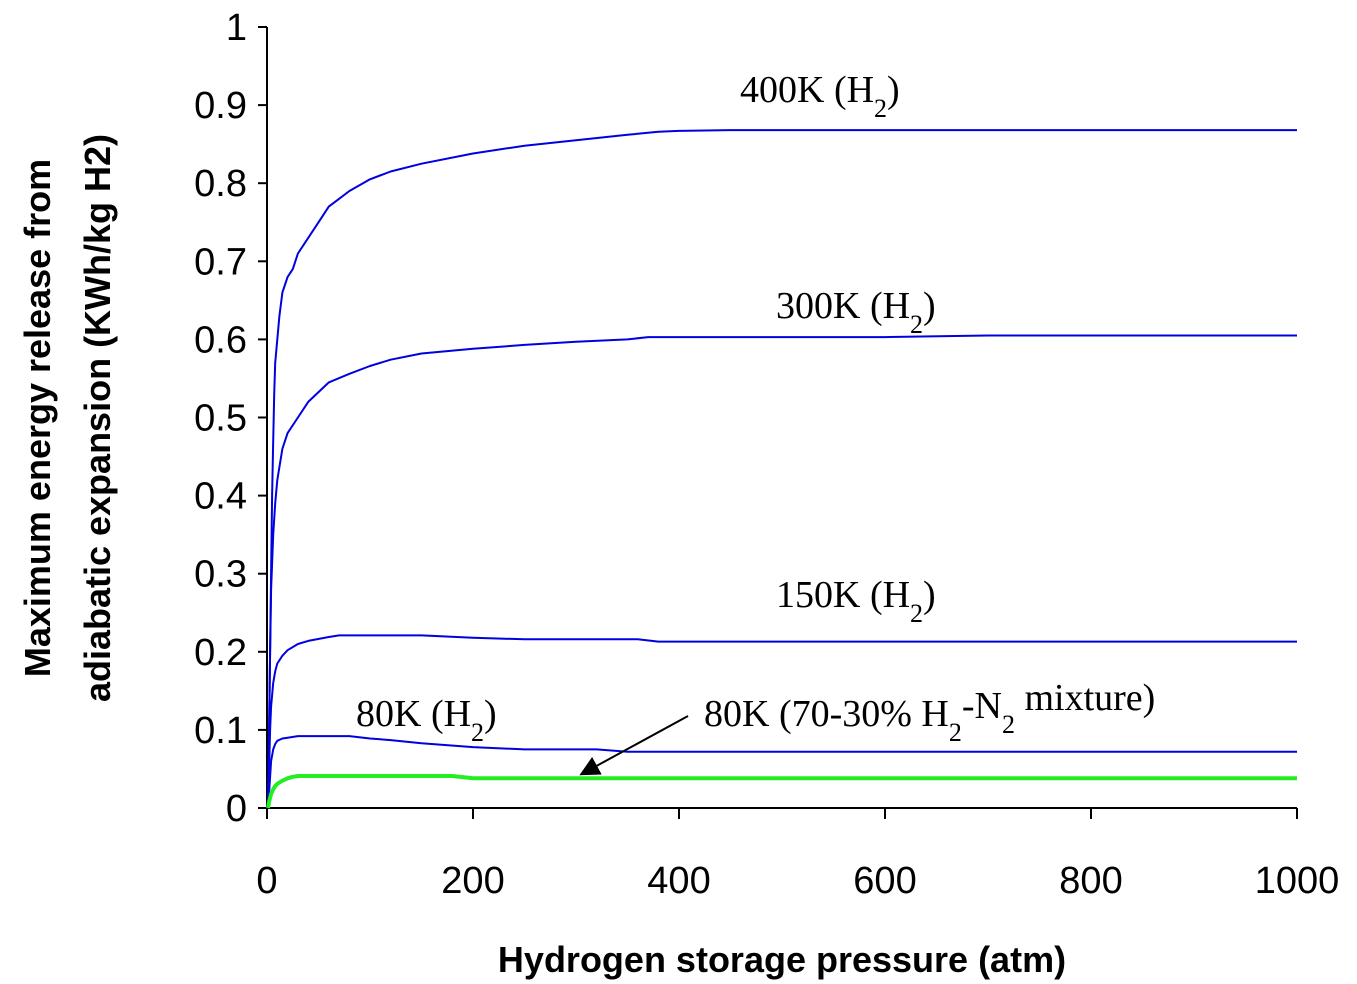 The image size is (1357, 984). I want to click on label-80k-mixture: 80K (70-30% H2-N2 mixture), so click(929, 712).